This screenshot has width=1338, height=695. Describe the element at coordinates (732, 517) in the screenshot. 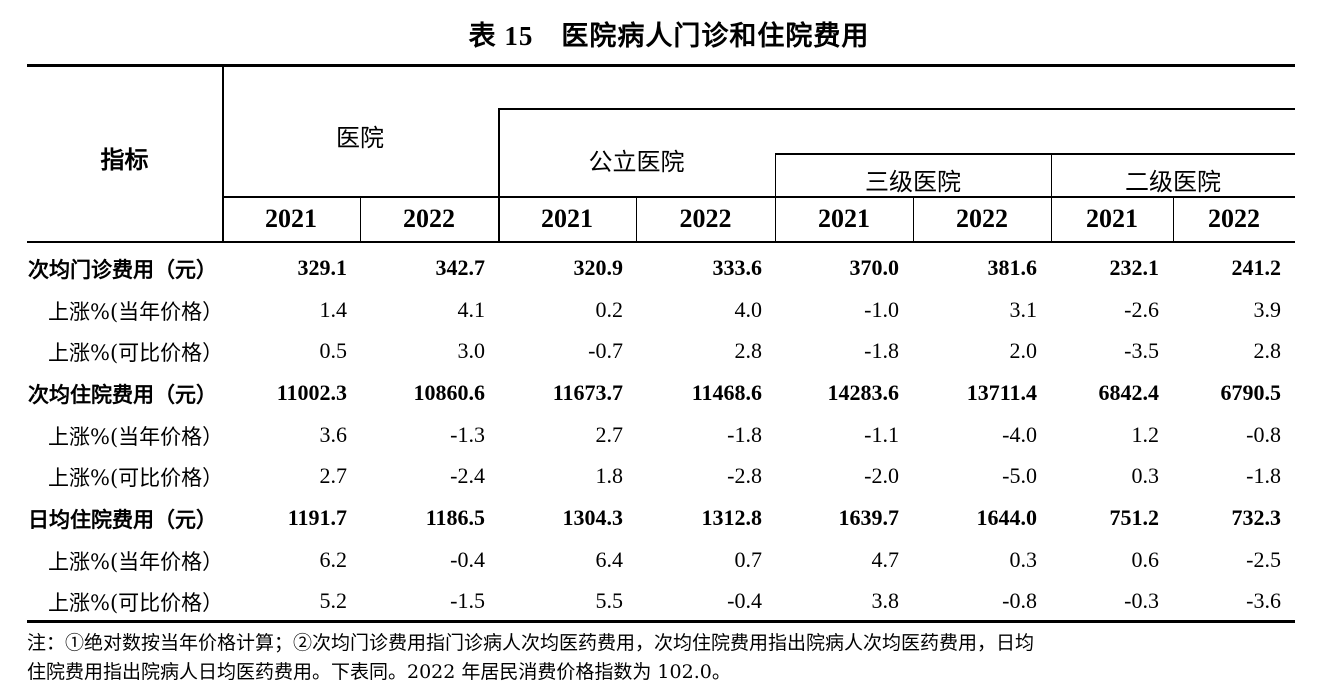

I see `table-cell: 1312.8` at that location.